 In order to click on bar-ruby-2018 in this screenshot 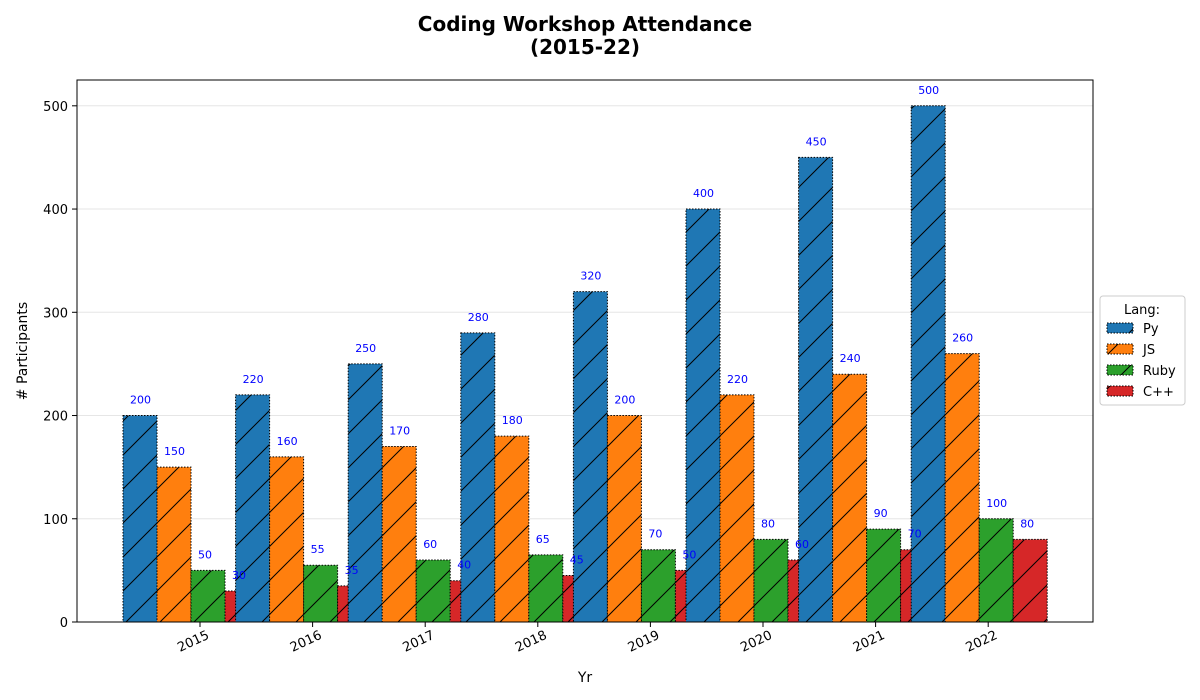, I will do `click(546, 588)`.